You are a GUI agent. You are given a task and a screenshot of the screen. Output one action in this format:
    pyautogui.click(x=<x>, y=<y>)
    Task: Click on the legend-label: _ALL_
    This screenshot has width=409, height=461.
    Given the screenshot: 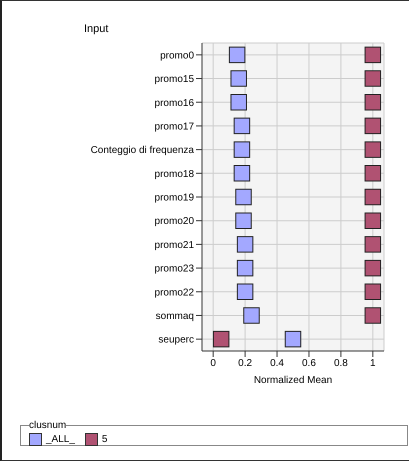 What is the action you would take?
    pyautogui.click(x=59, y=439)
    